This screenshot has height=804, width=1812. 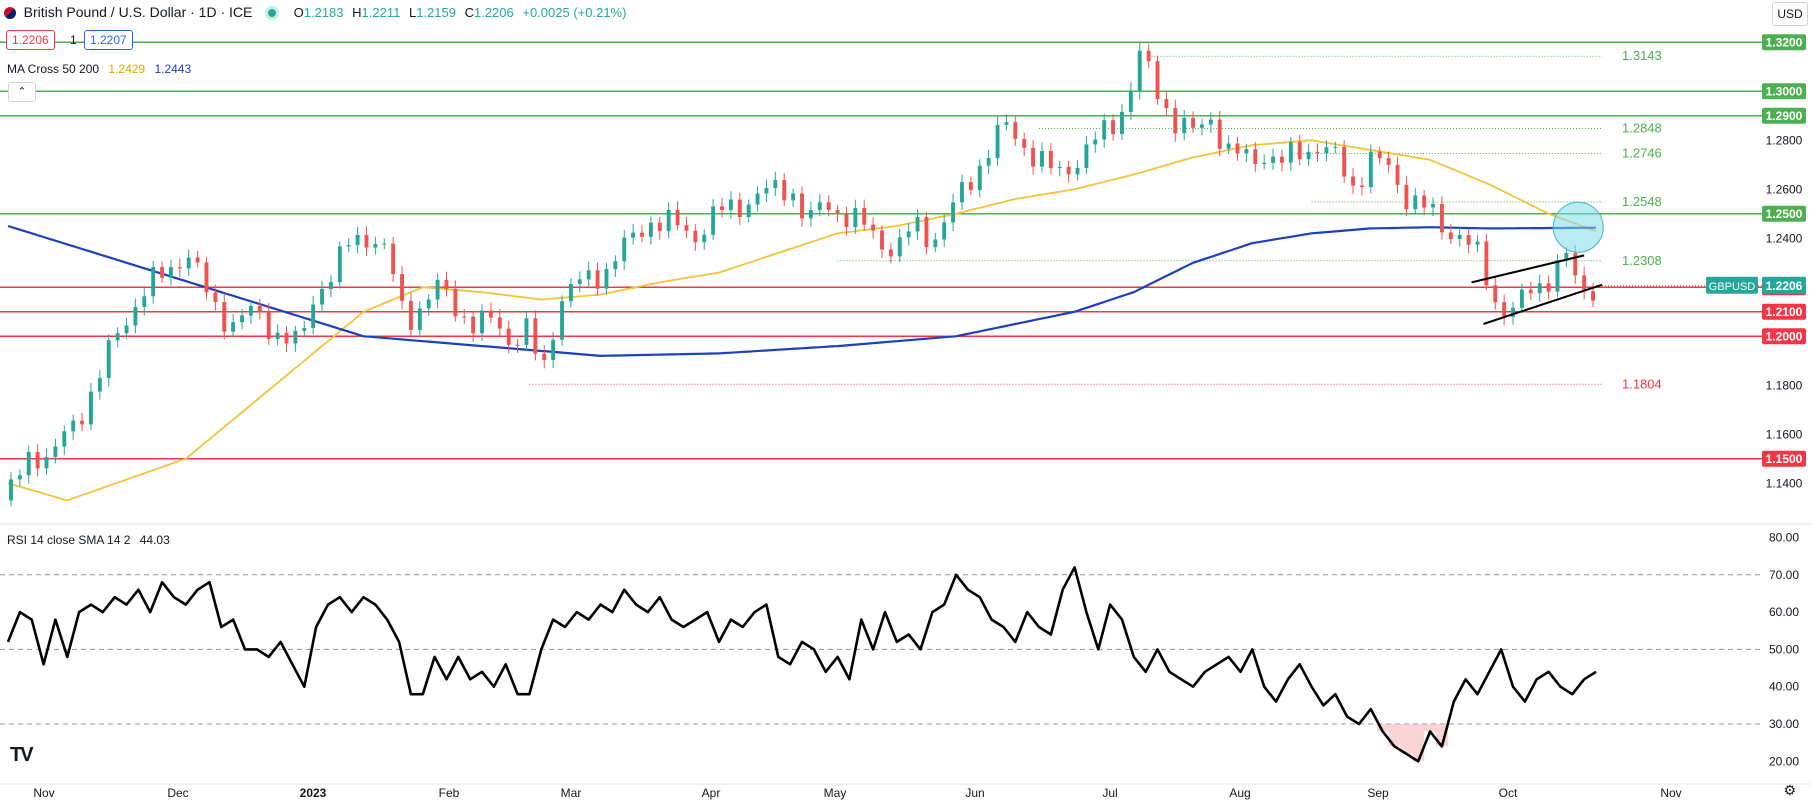 I want to click on high-value: 1.2211, so click(x=381, y=12).